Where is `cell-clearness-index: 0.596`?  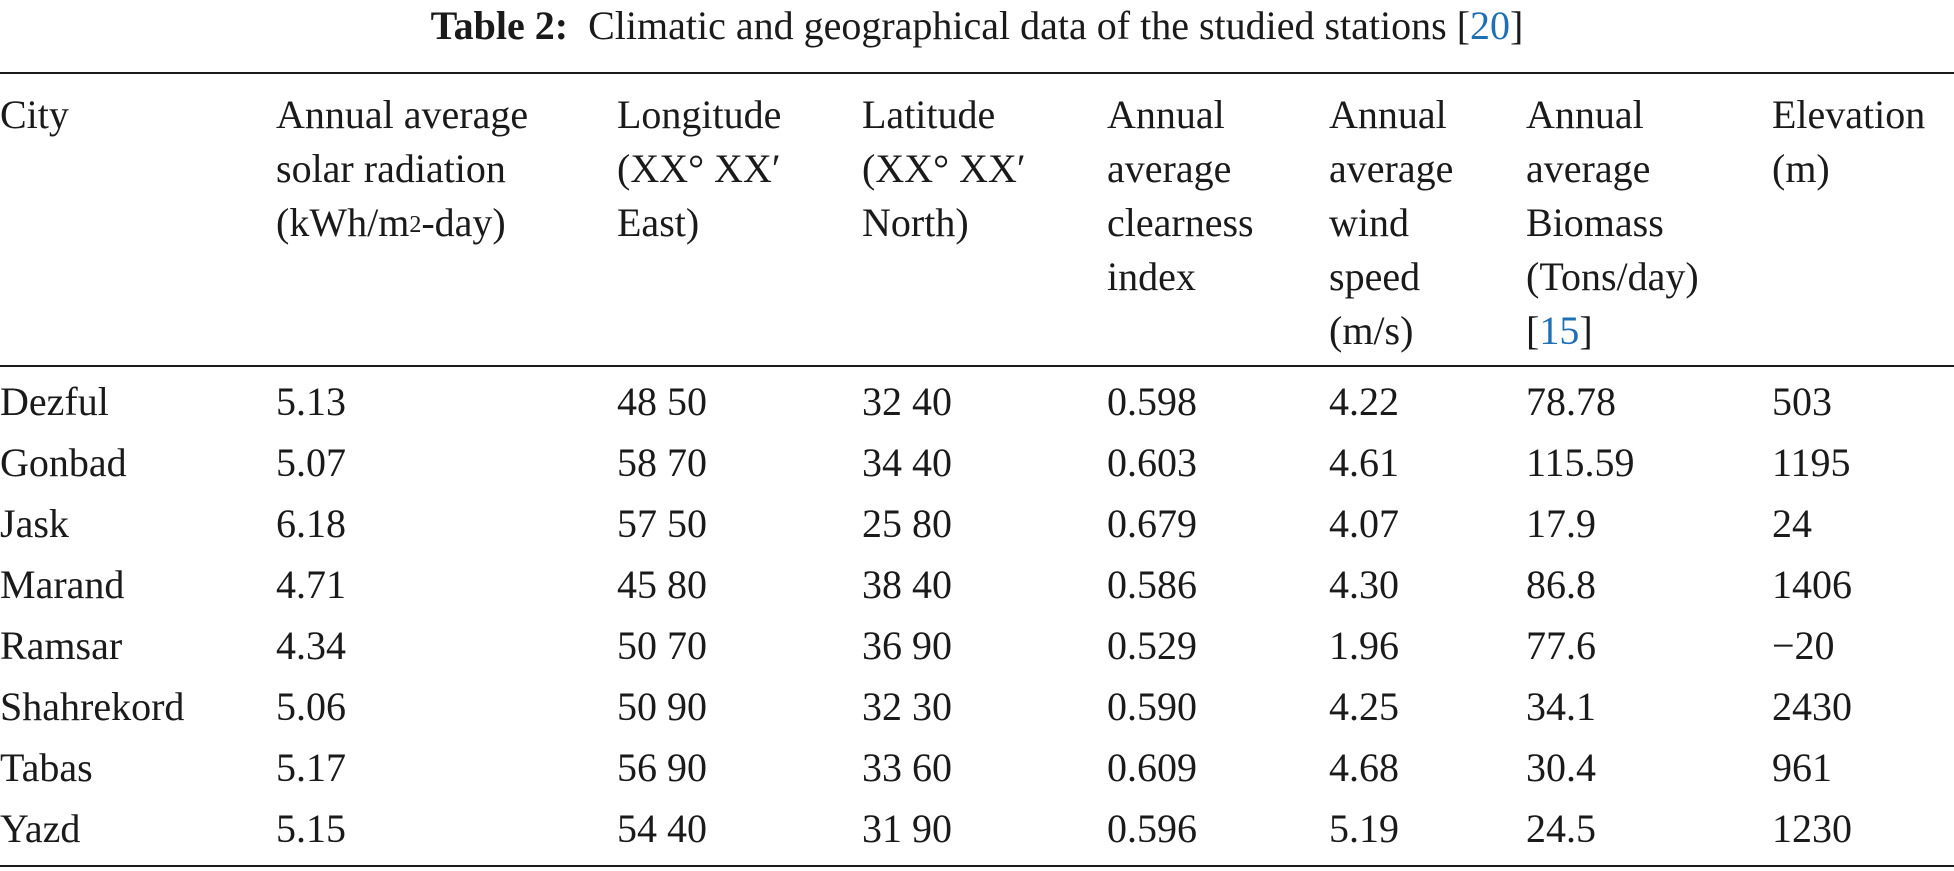 cell-clearness-index: 0.596 is located at coordinates (1152, 828).